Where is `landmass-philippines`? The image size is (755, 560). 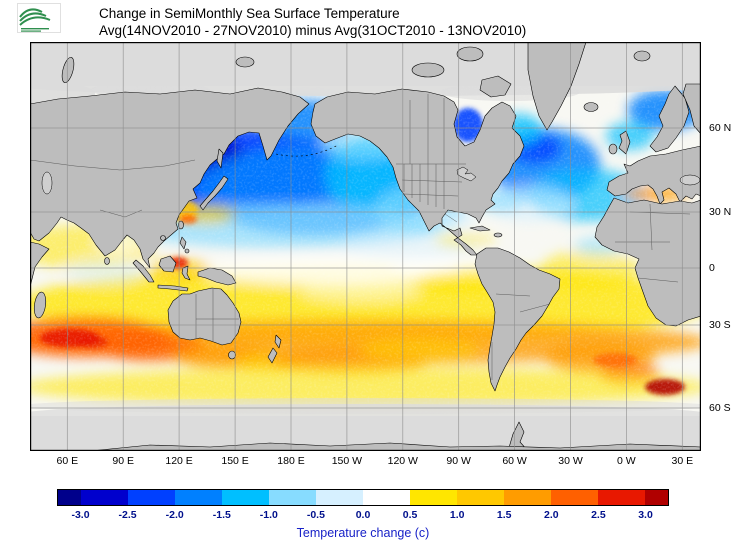
landmass-philippines is located at coordinates (183, 243).